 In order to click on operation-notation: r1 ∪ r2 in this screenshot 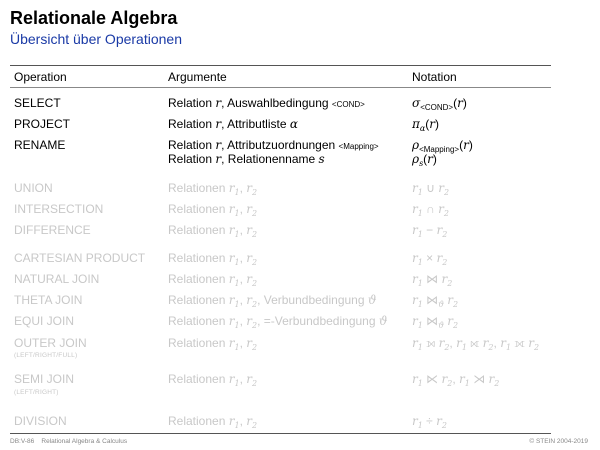, I will do `click(431, 189)`.